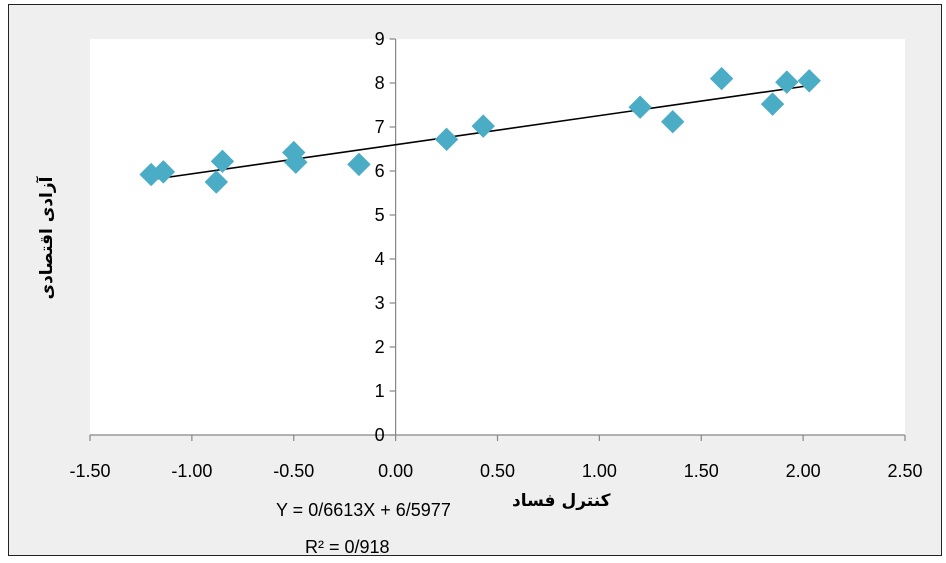  Describe the element at coordinates (904, 471) in the screenshot. I see `x-tick-label: 2.50` at that location.